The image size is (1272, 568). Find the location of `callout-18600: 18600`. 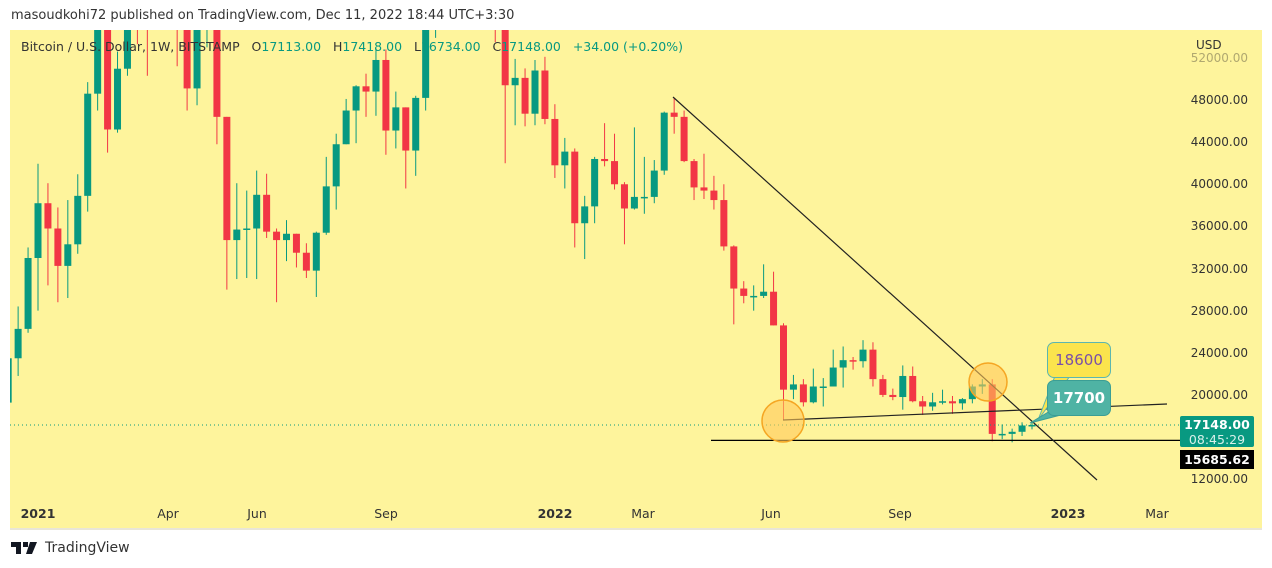

callout-18600: 18600 is located at coordinates (1079, 360).